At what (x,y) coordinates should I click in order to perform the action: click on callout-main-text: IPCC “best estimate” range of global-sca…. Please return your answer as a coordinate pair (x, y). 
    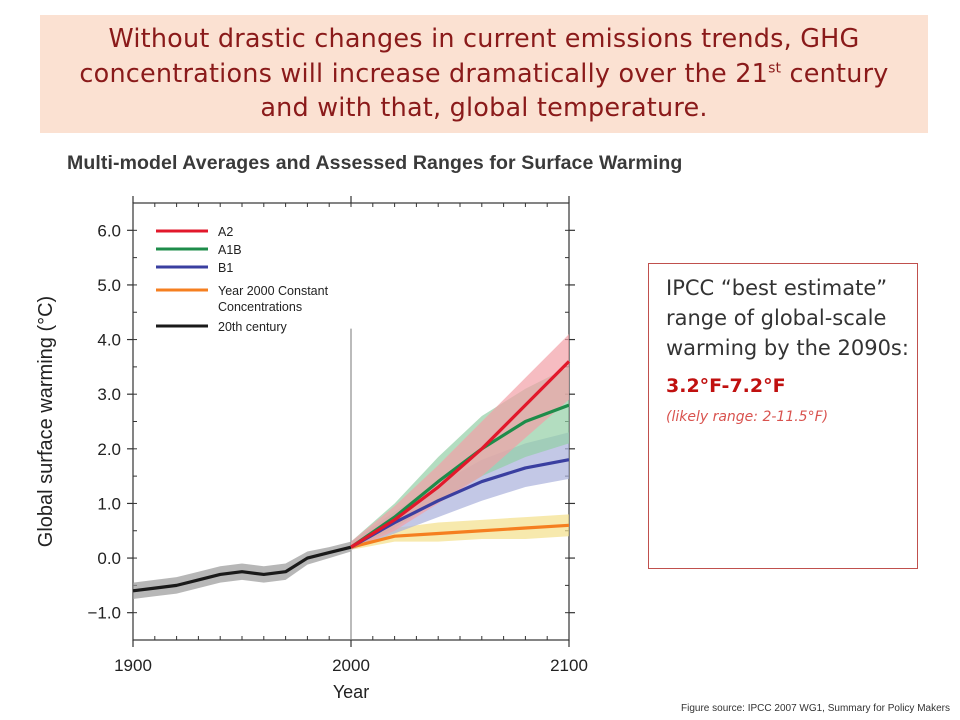
    Looking at the image, I should click on (787, 318).